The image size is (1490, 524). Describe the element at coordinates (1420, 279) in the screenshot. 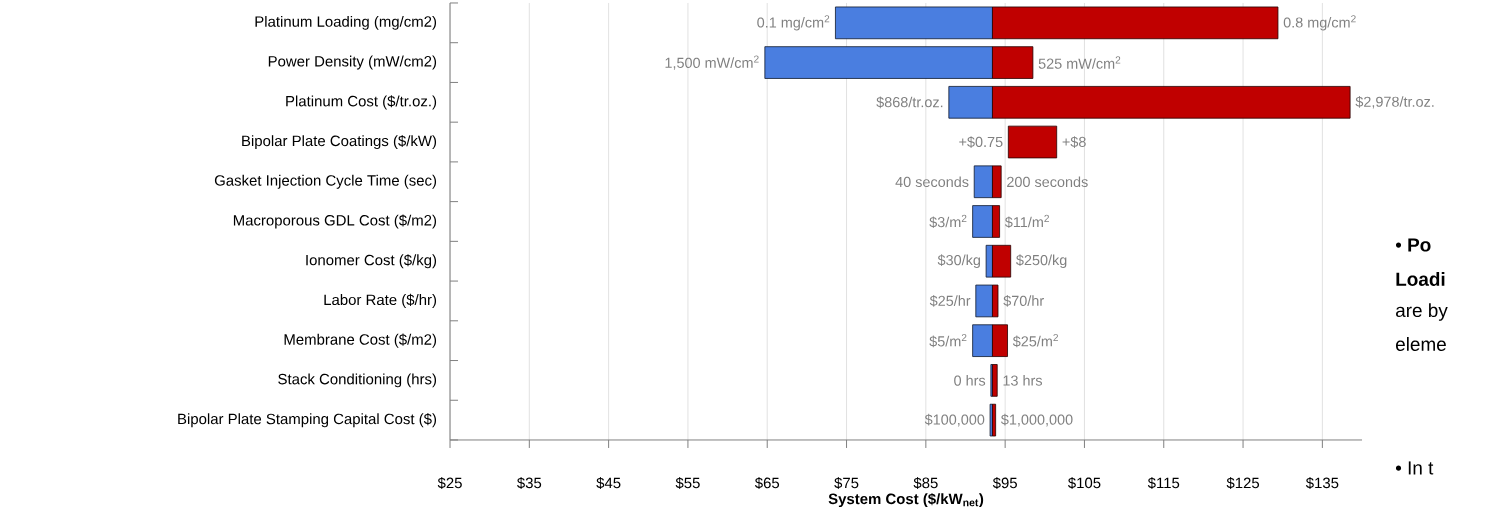

I see `text: Loadi` at that location.